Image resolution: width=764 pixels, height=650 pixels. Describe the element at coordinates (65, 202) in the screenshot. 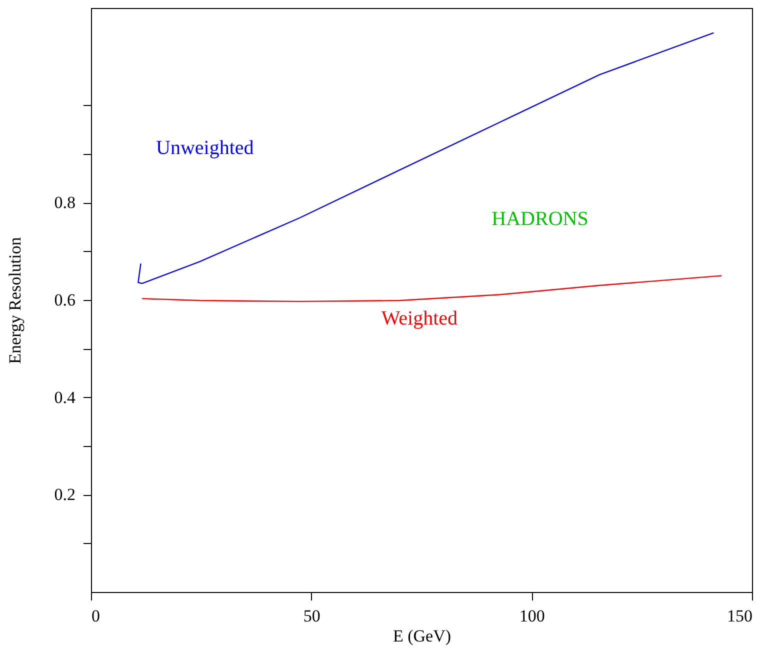

I see `y-tick-label: 0.8` at that location.